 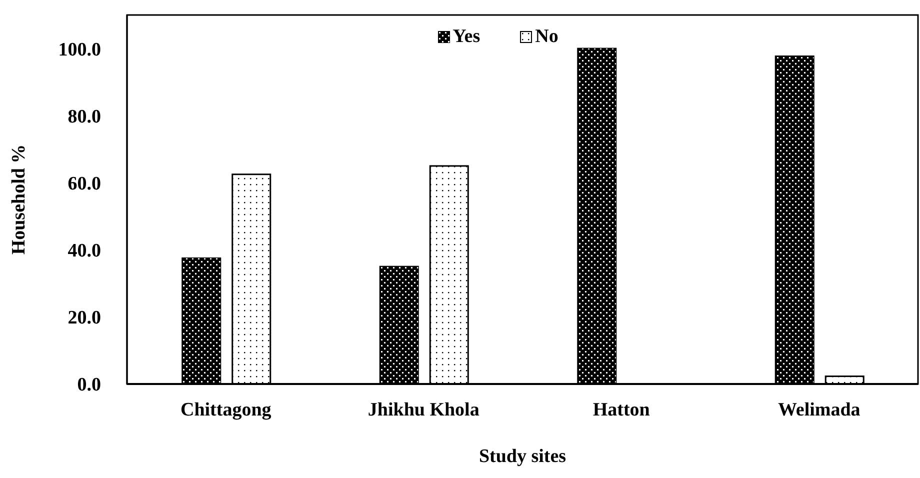 What do you see at coordinates (19, 199) in the screenshot?
I see `y-axis-title: Household %` at bounding box center [19, 199].